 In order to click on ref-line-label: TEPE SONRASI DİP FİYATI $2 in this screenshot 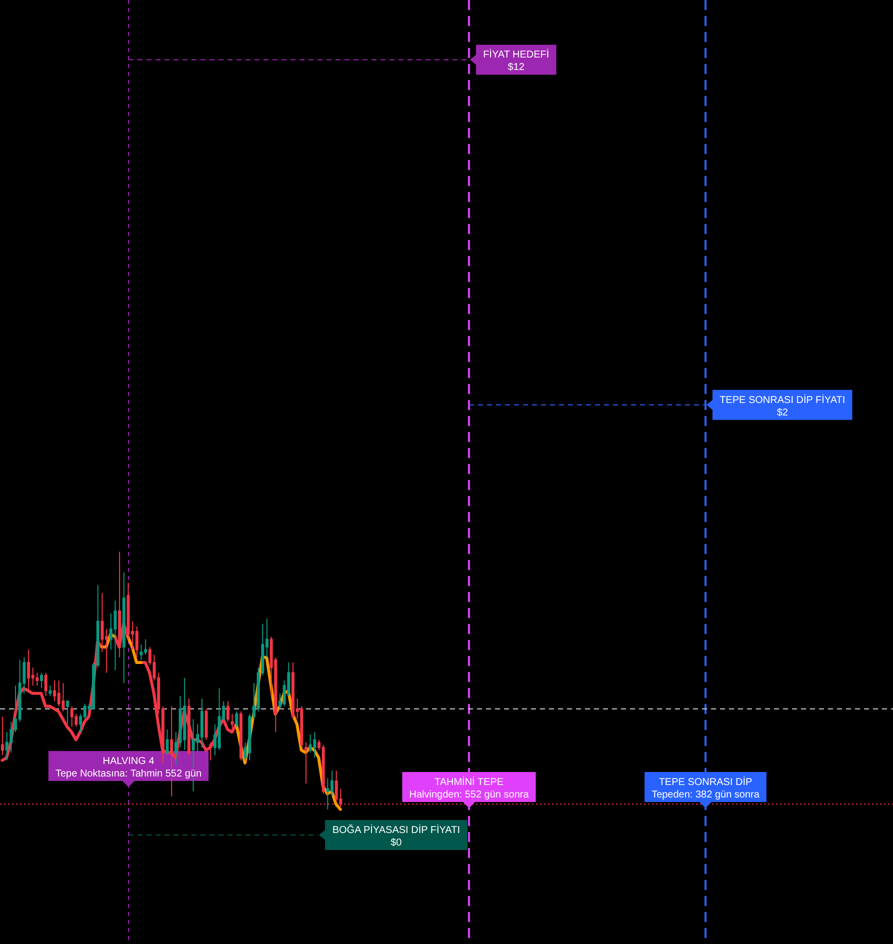, I will do `click(783, 406)`.